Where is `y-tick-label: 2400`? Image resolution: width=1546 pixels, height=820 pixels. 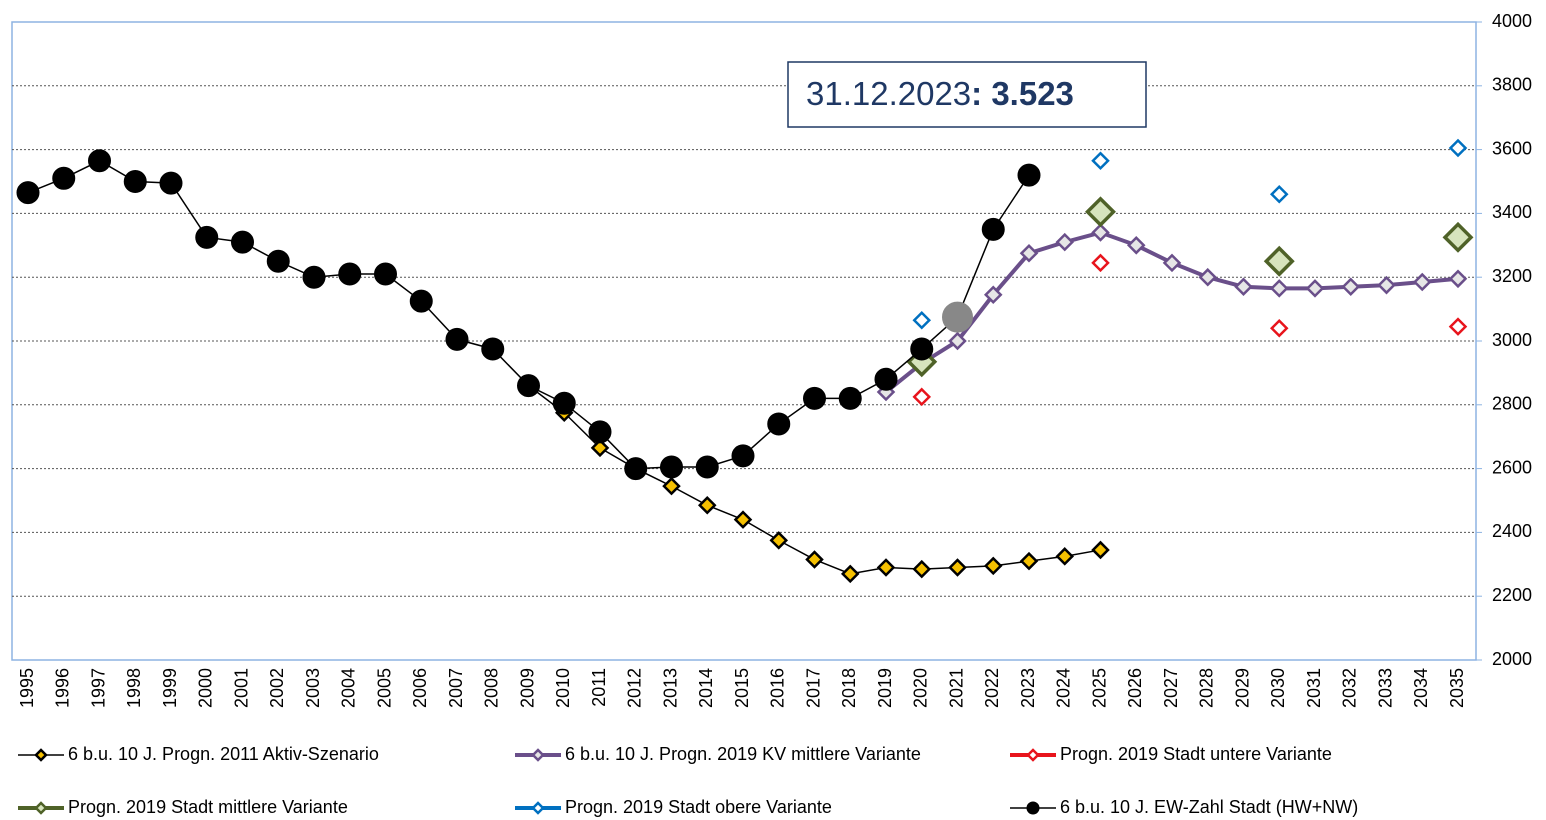
y-tick-label: 2400 is located at coordinates (1512, 531).